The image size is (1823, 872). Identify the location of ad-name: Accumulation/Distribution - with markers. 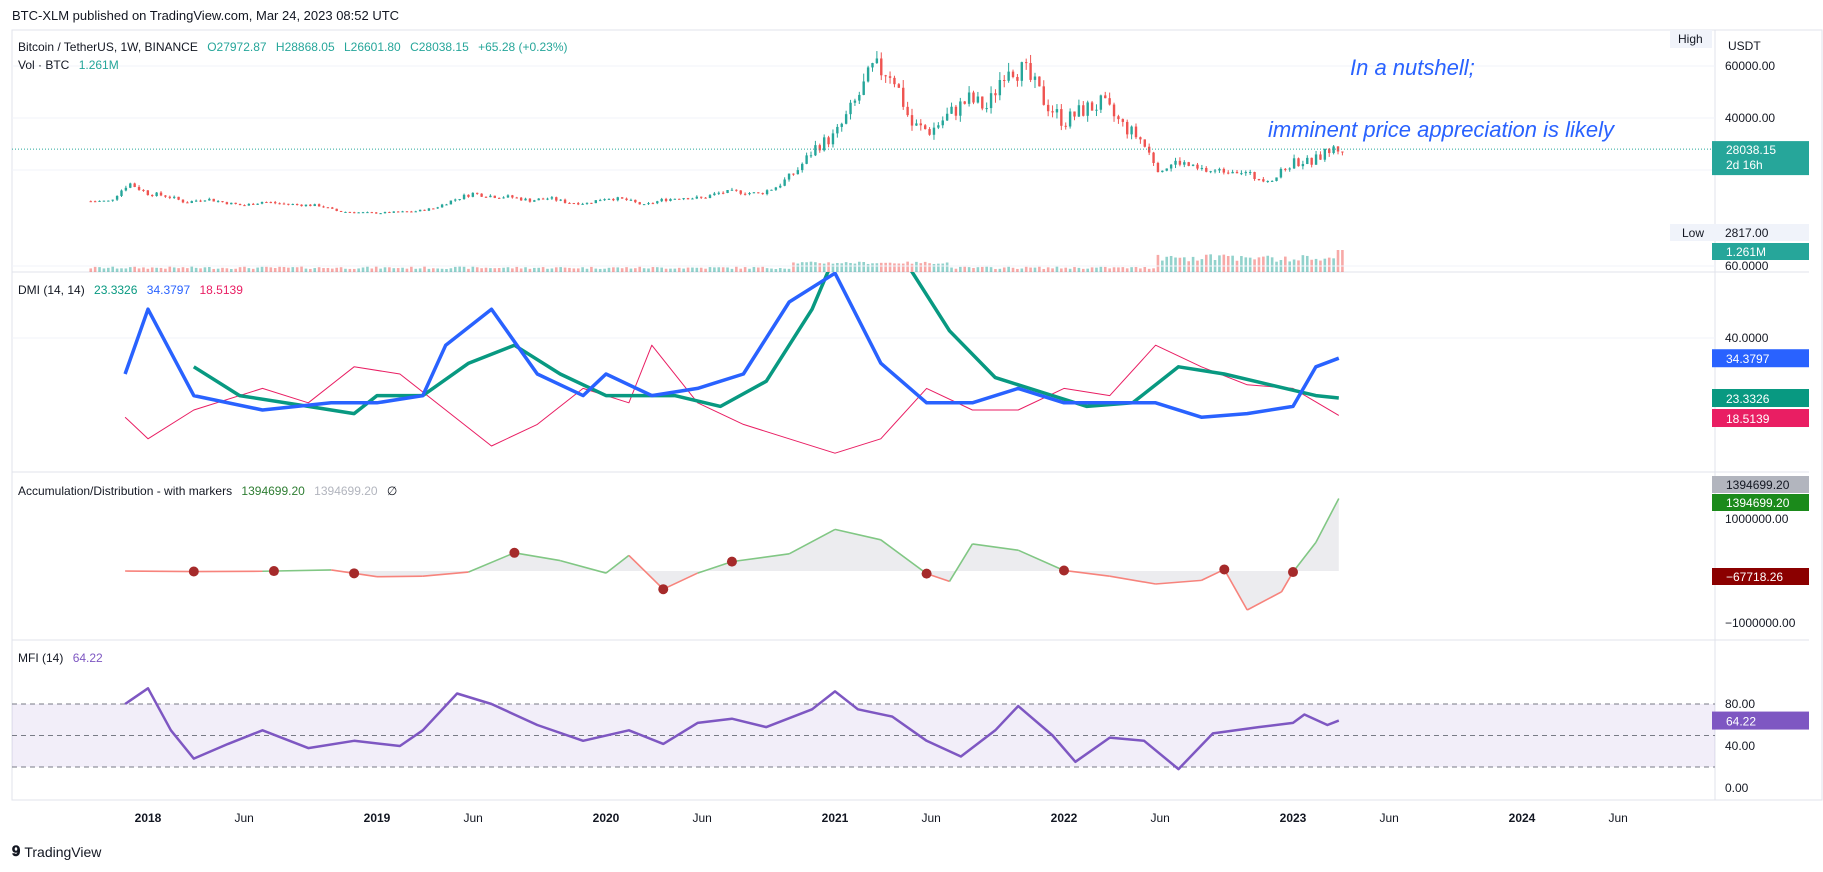
(125, 491).